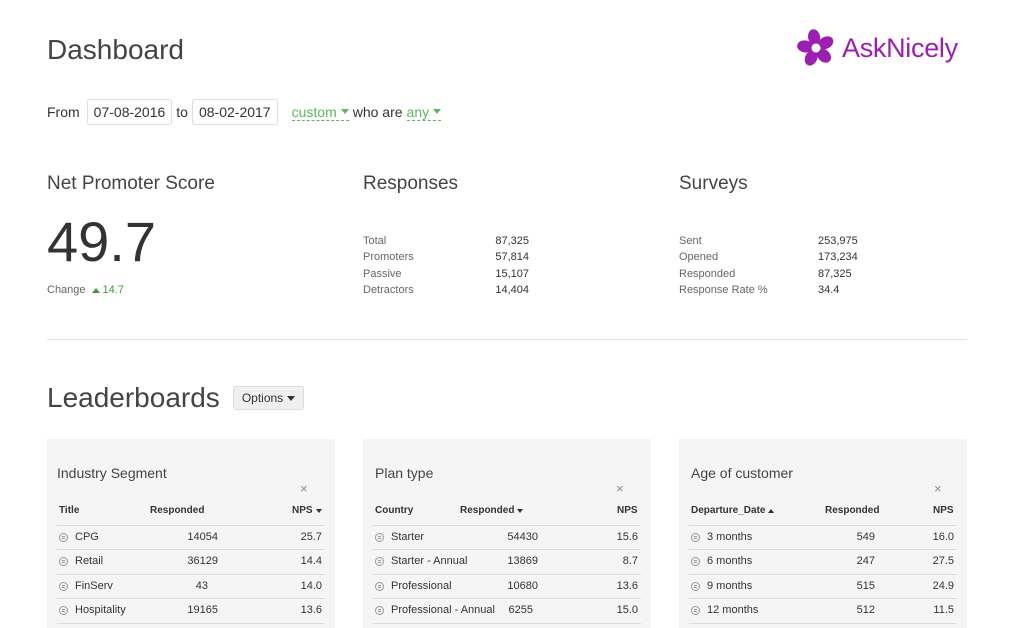 This screenshot has height=628, width=1024. Describe the element at coordinates (113, 290) in the screenshot. I see `change-value: 14.7` at that location.